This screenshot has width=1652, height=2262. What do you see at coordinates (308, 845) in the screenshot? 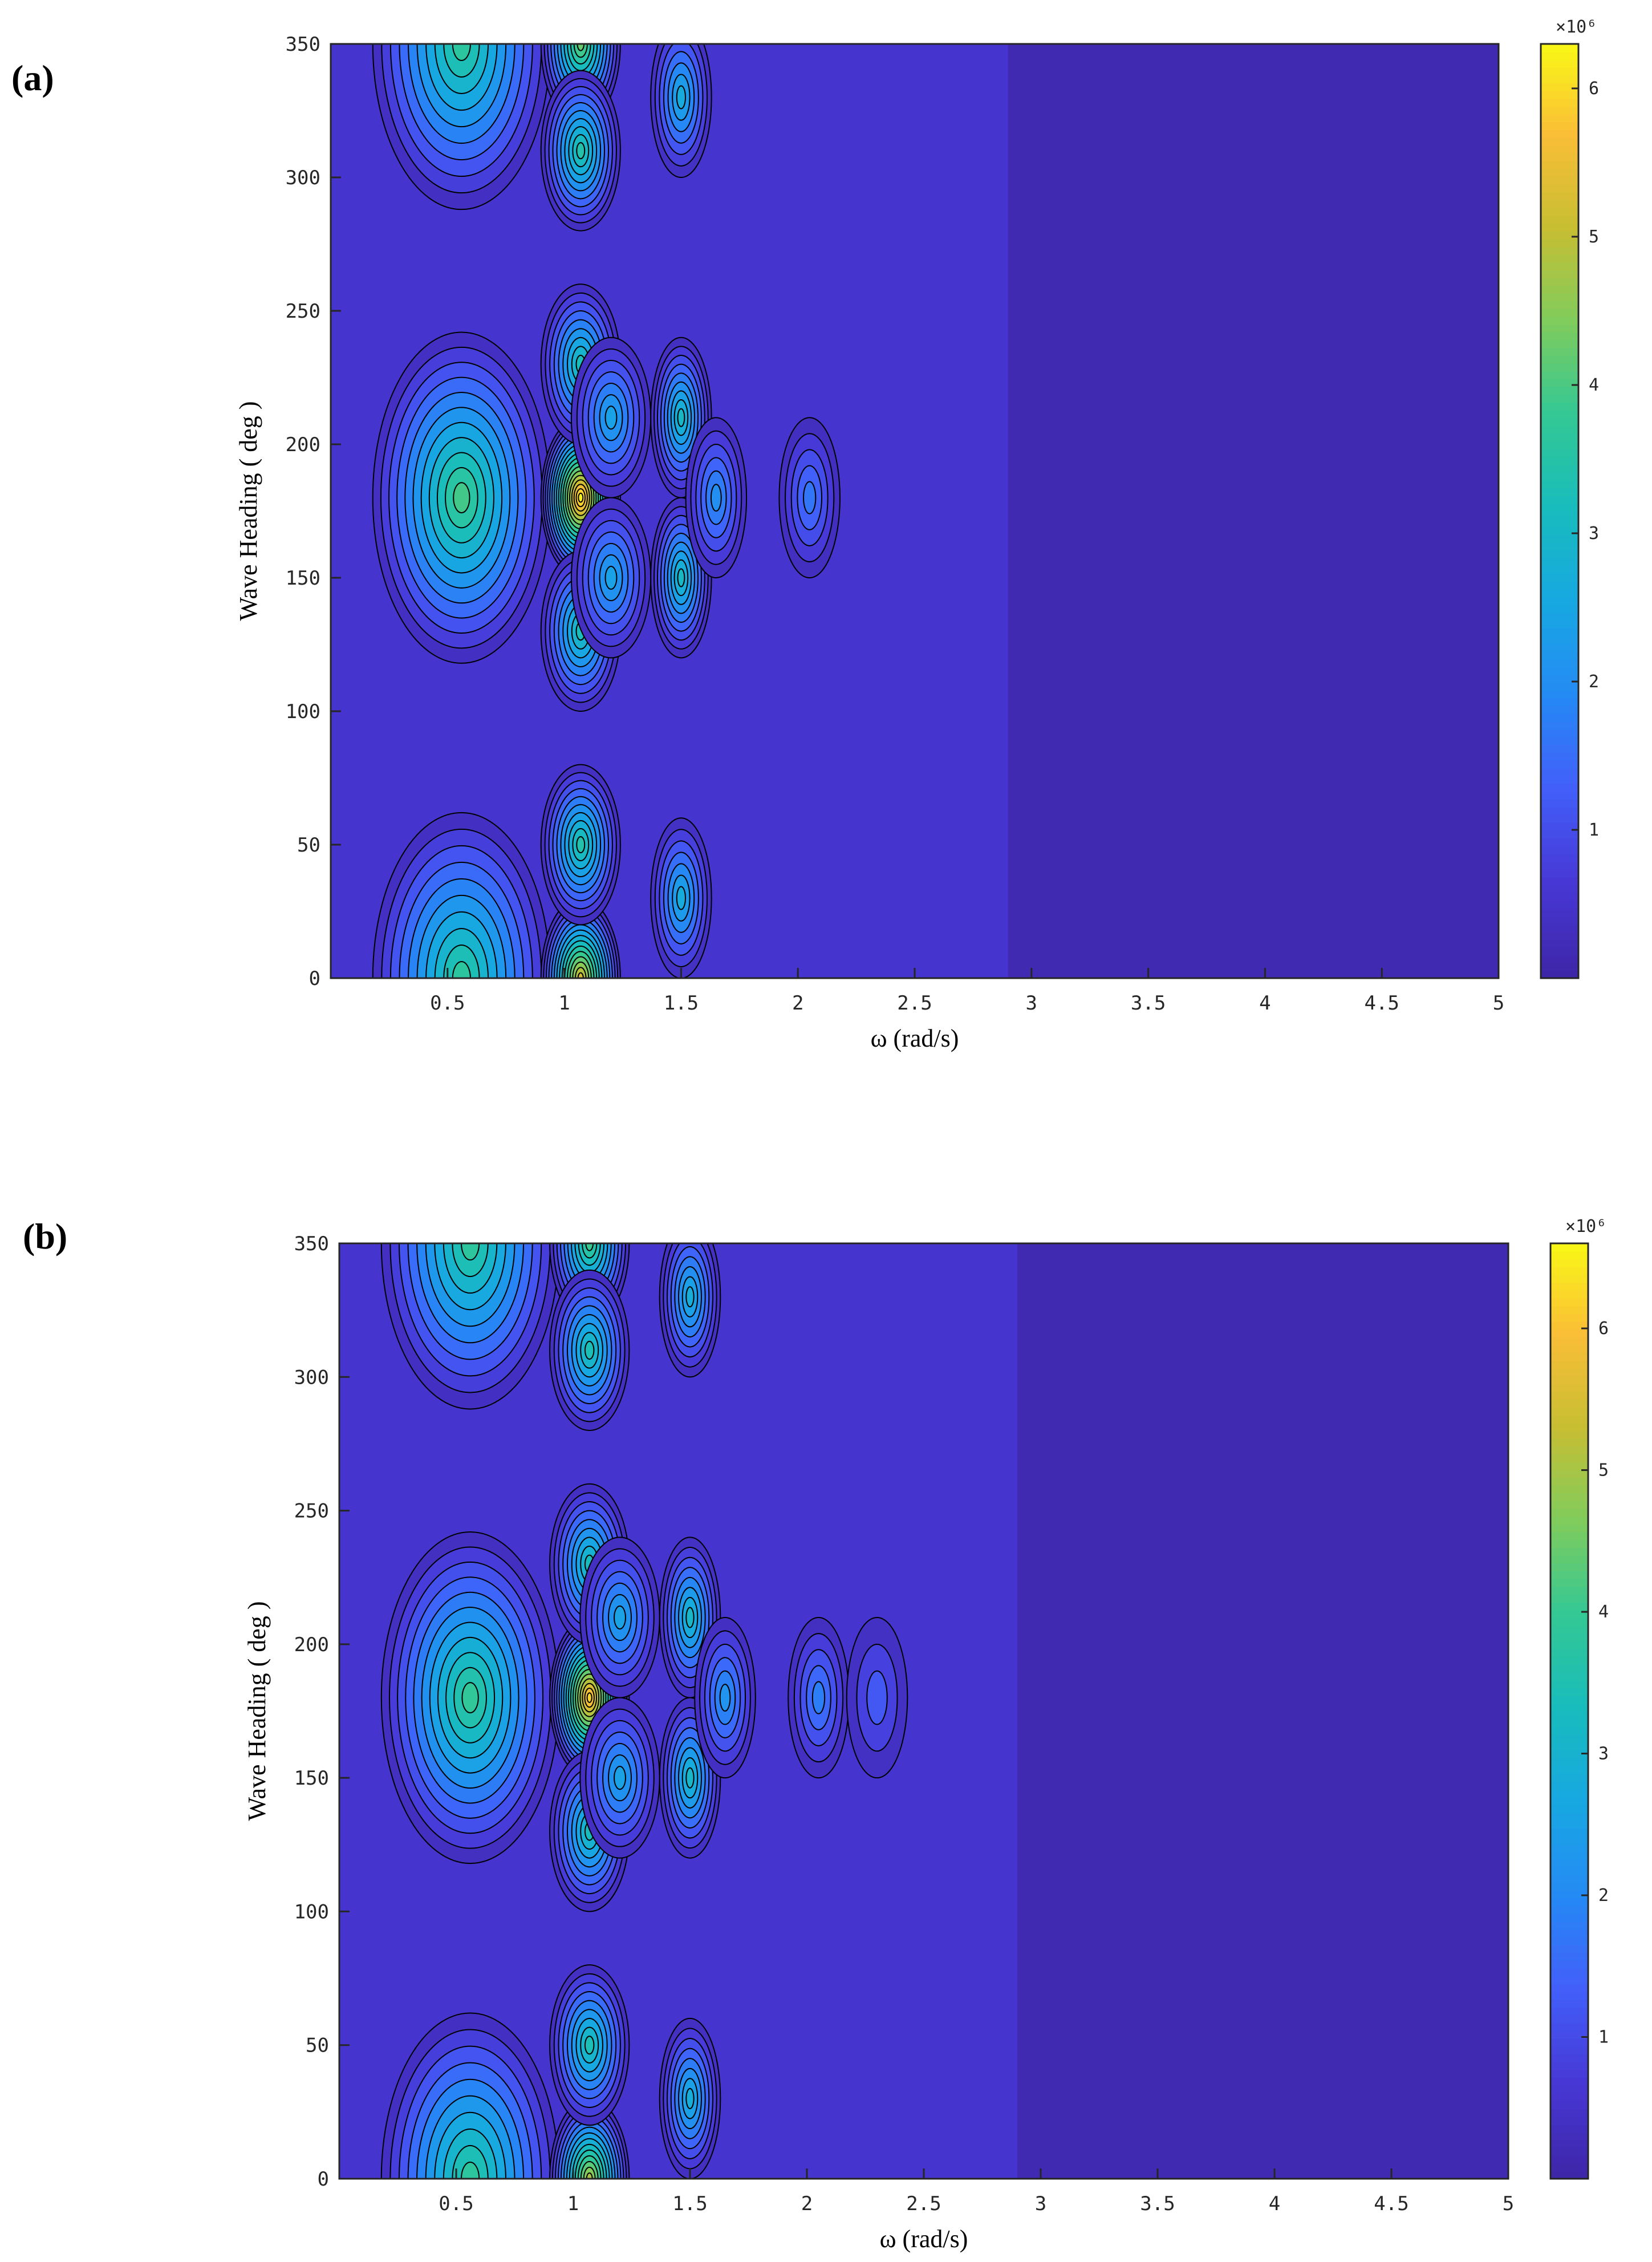
I see `y-tick-label: 50` at bounding box center [308, 845].